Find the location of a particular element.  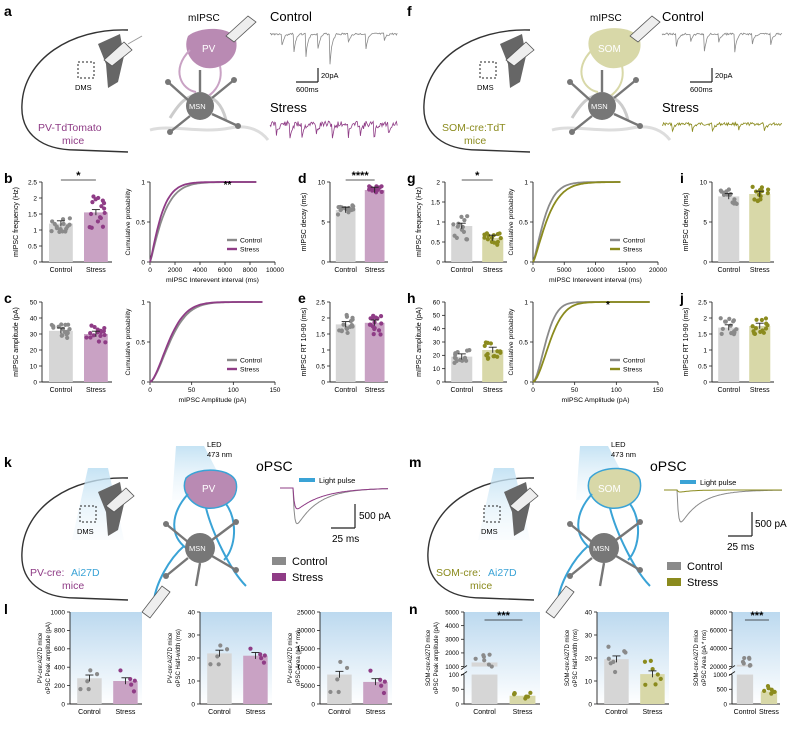

panel-label-n: n is located at coordinates (413, 609).